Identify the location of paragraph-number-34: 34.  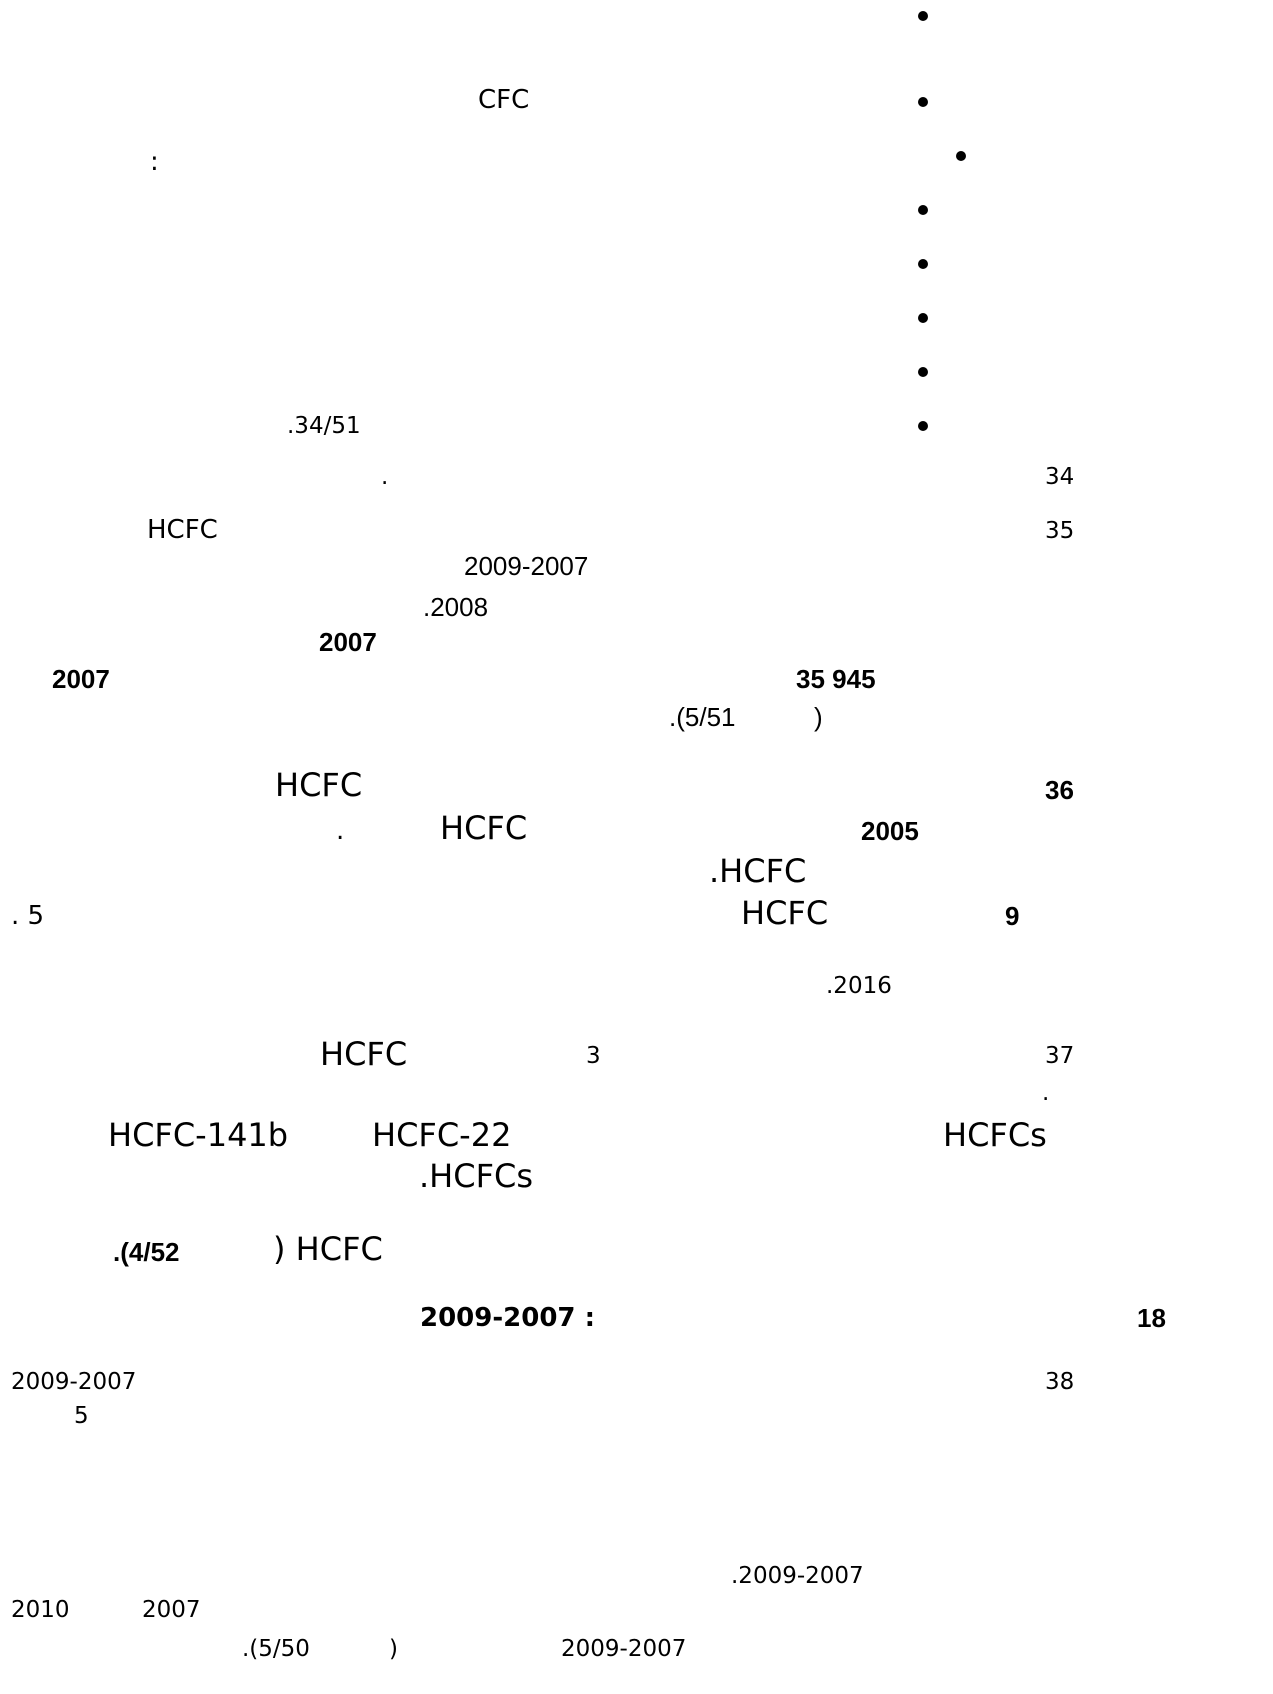
(1060, 477).